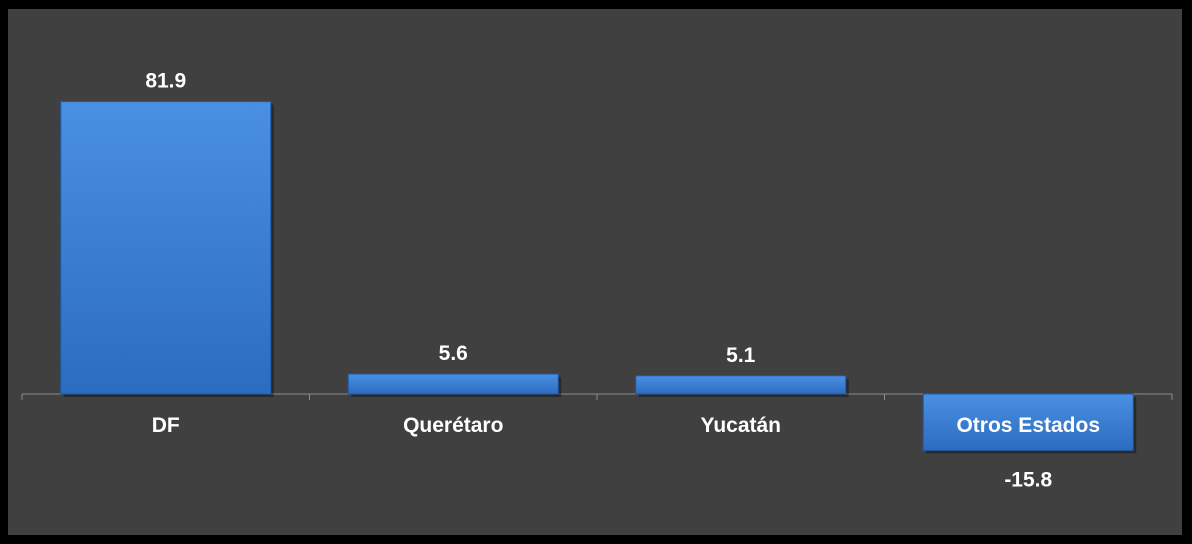  Describe the element at coordinates (1028, 425) in the screenshot. I see `category-label-otros-estados: Otros Estados` at that location.